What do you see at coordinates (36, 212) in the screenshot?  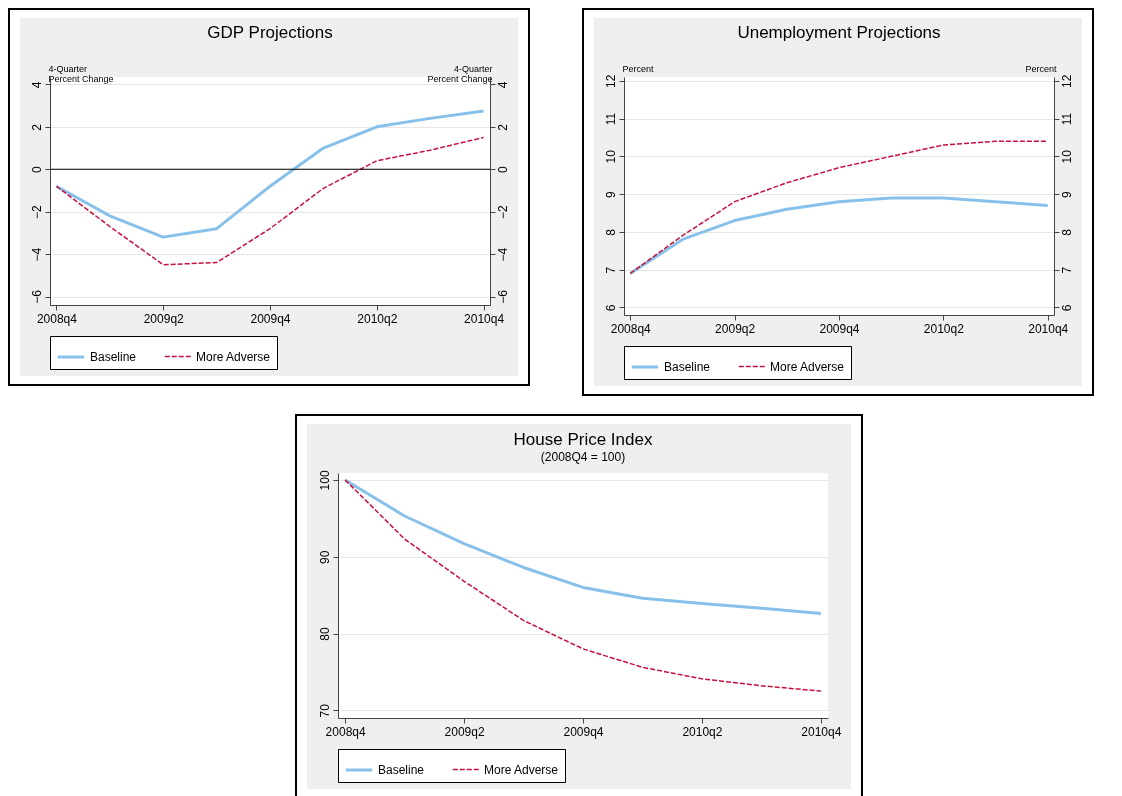 I see `y-tick-label: −2` at bounding box center [36, 212].